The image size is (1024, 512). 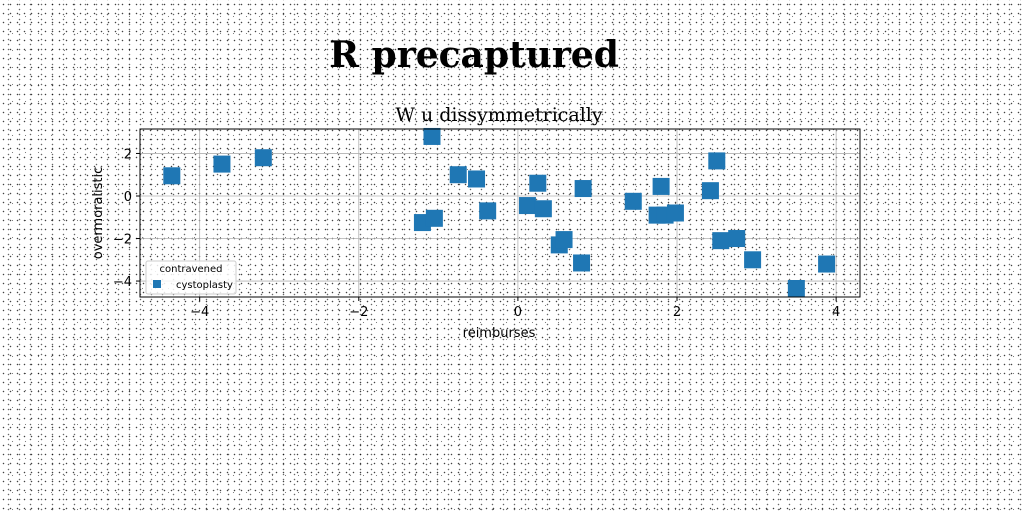 I want to click on y-axis-label: overmoralistic, so click(x=98, y=213).